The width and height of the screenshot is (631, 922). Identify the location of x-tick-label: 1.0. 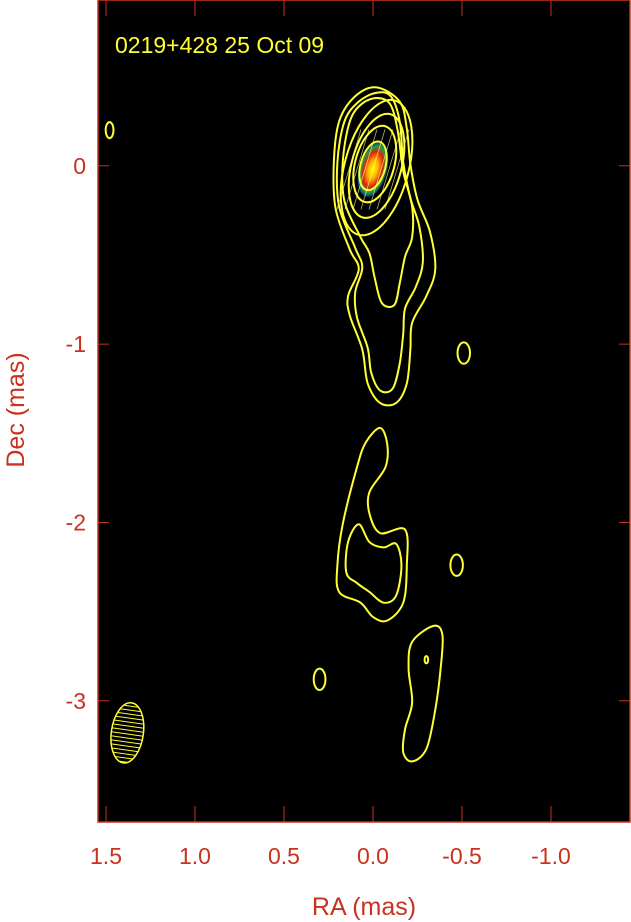
(195, 856).